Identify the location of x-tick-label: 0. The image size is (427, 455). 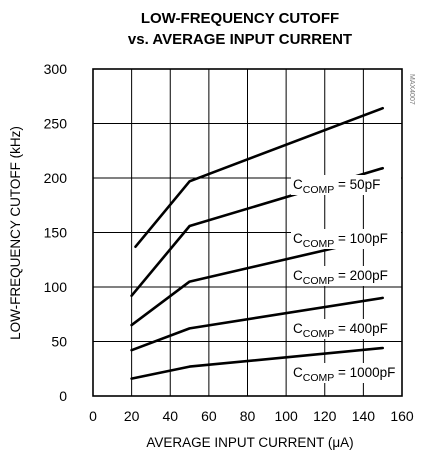
(93, 416).